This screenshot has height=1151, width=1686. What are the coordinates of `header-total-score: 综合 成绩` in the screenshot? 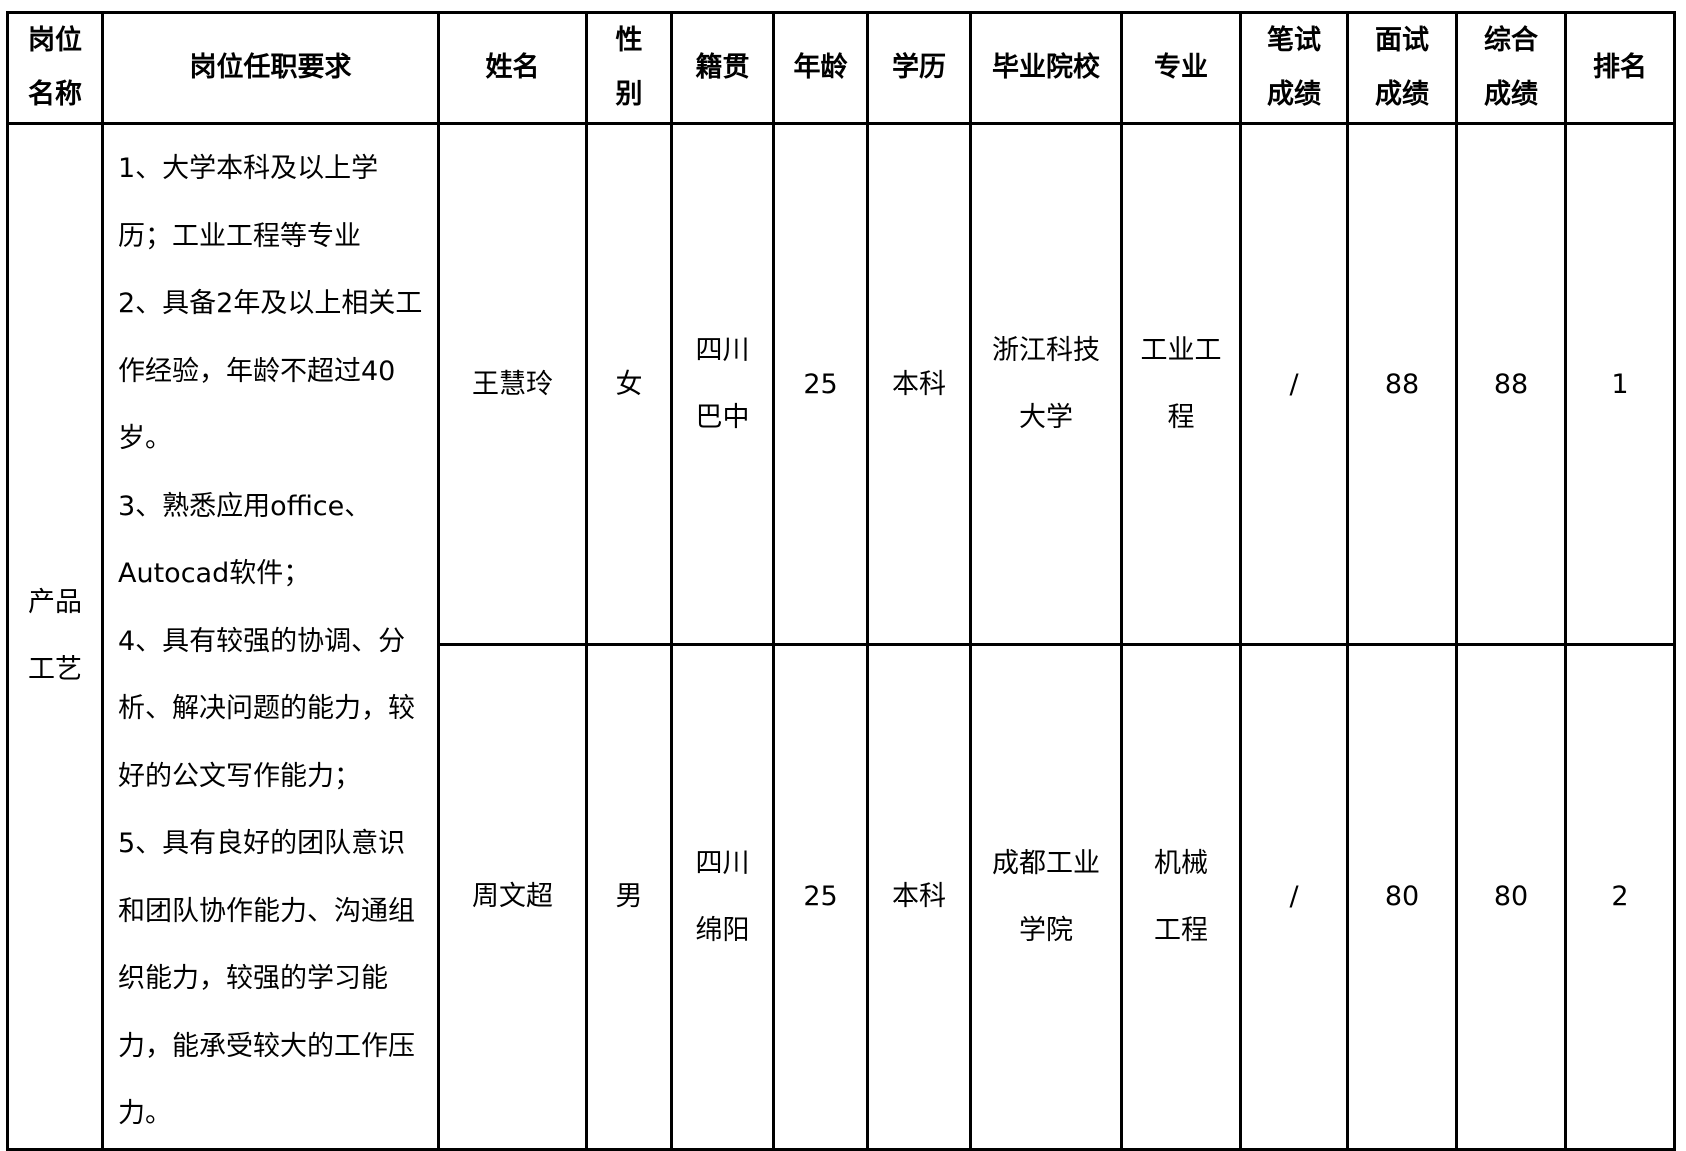 It's located at (1511, 68).